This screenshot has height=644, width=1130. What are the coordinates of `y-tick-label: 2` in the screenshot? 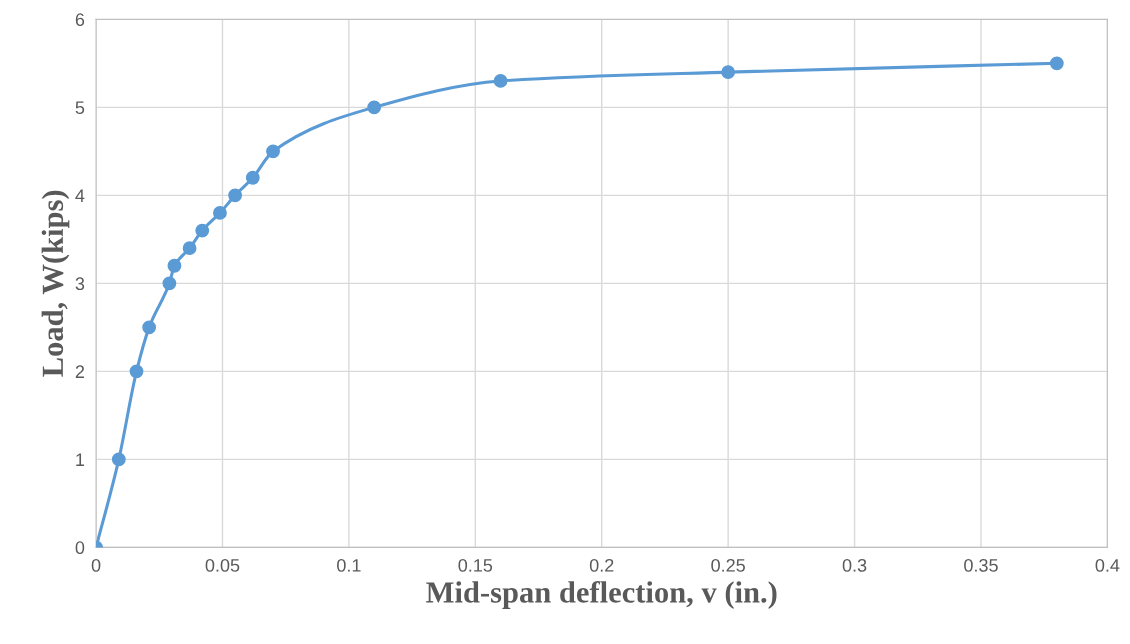 It's located at (80, 371).